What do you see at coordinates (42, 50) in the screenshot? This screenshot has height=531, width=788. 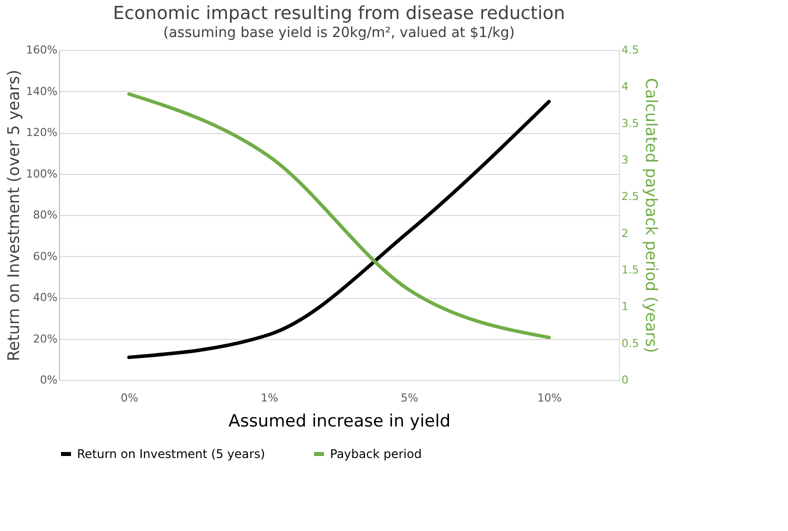 I see `y-tick-label: 160%` at bounding box center [42, 50].